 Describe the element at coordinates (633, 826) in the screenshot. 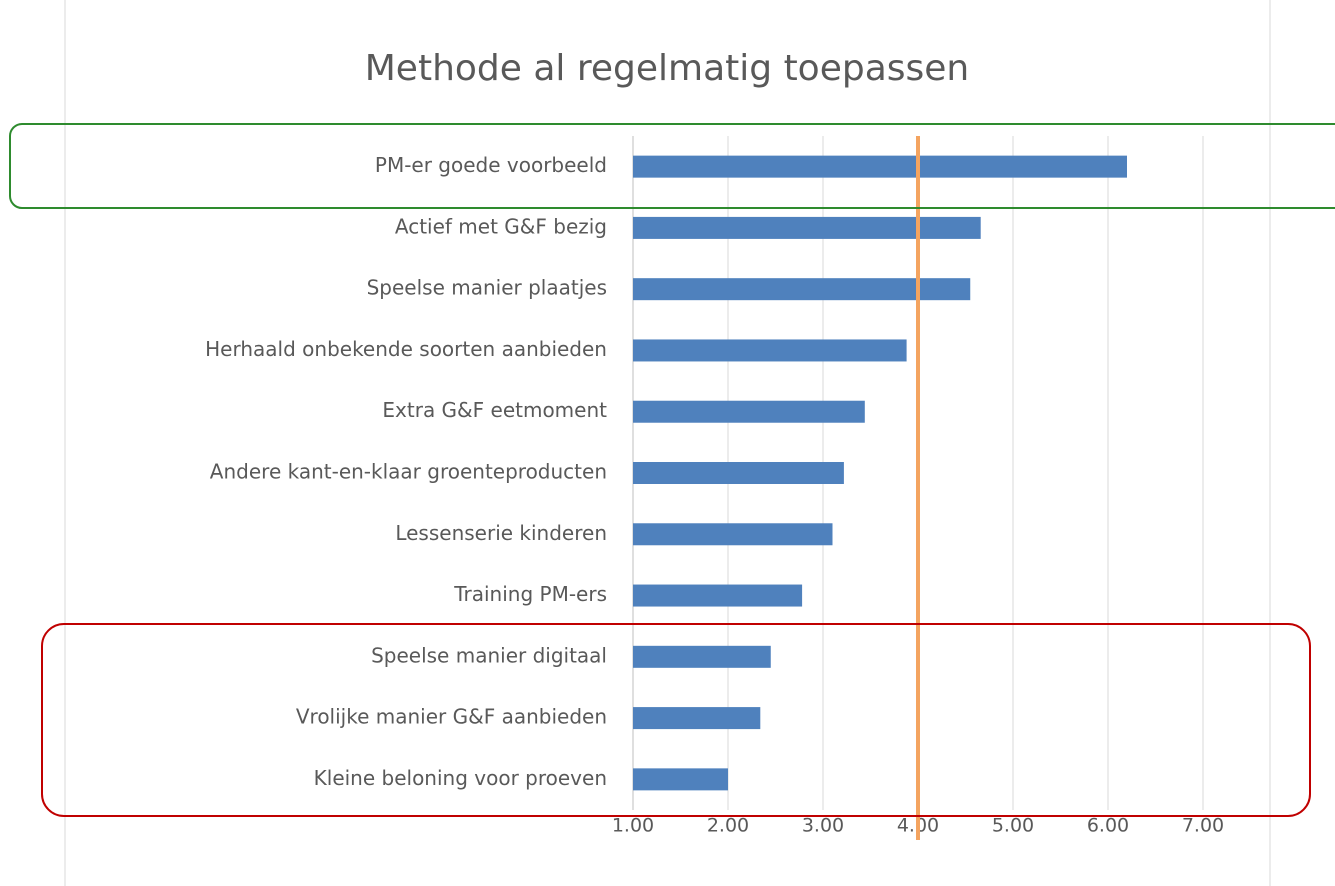

I see `x-tick-label: 1.00` at that location.